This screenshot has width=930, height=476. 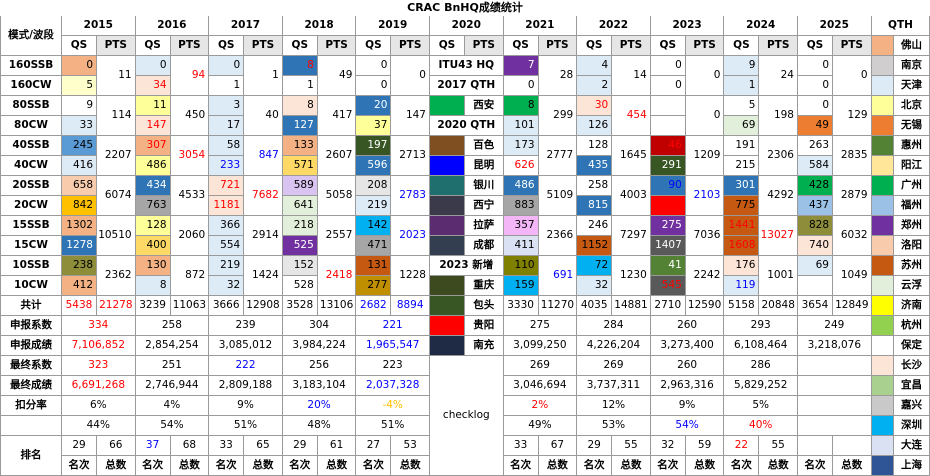 What do you see at coordinates (484, 346) in the screenshot?
I see `city-name: 南充` at bounding box center [484, 346].